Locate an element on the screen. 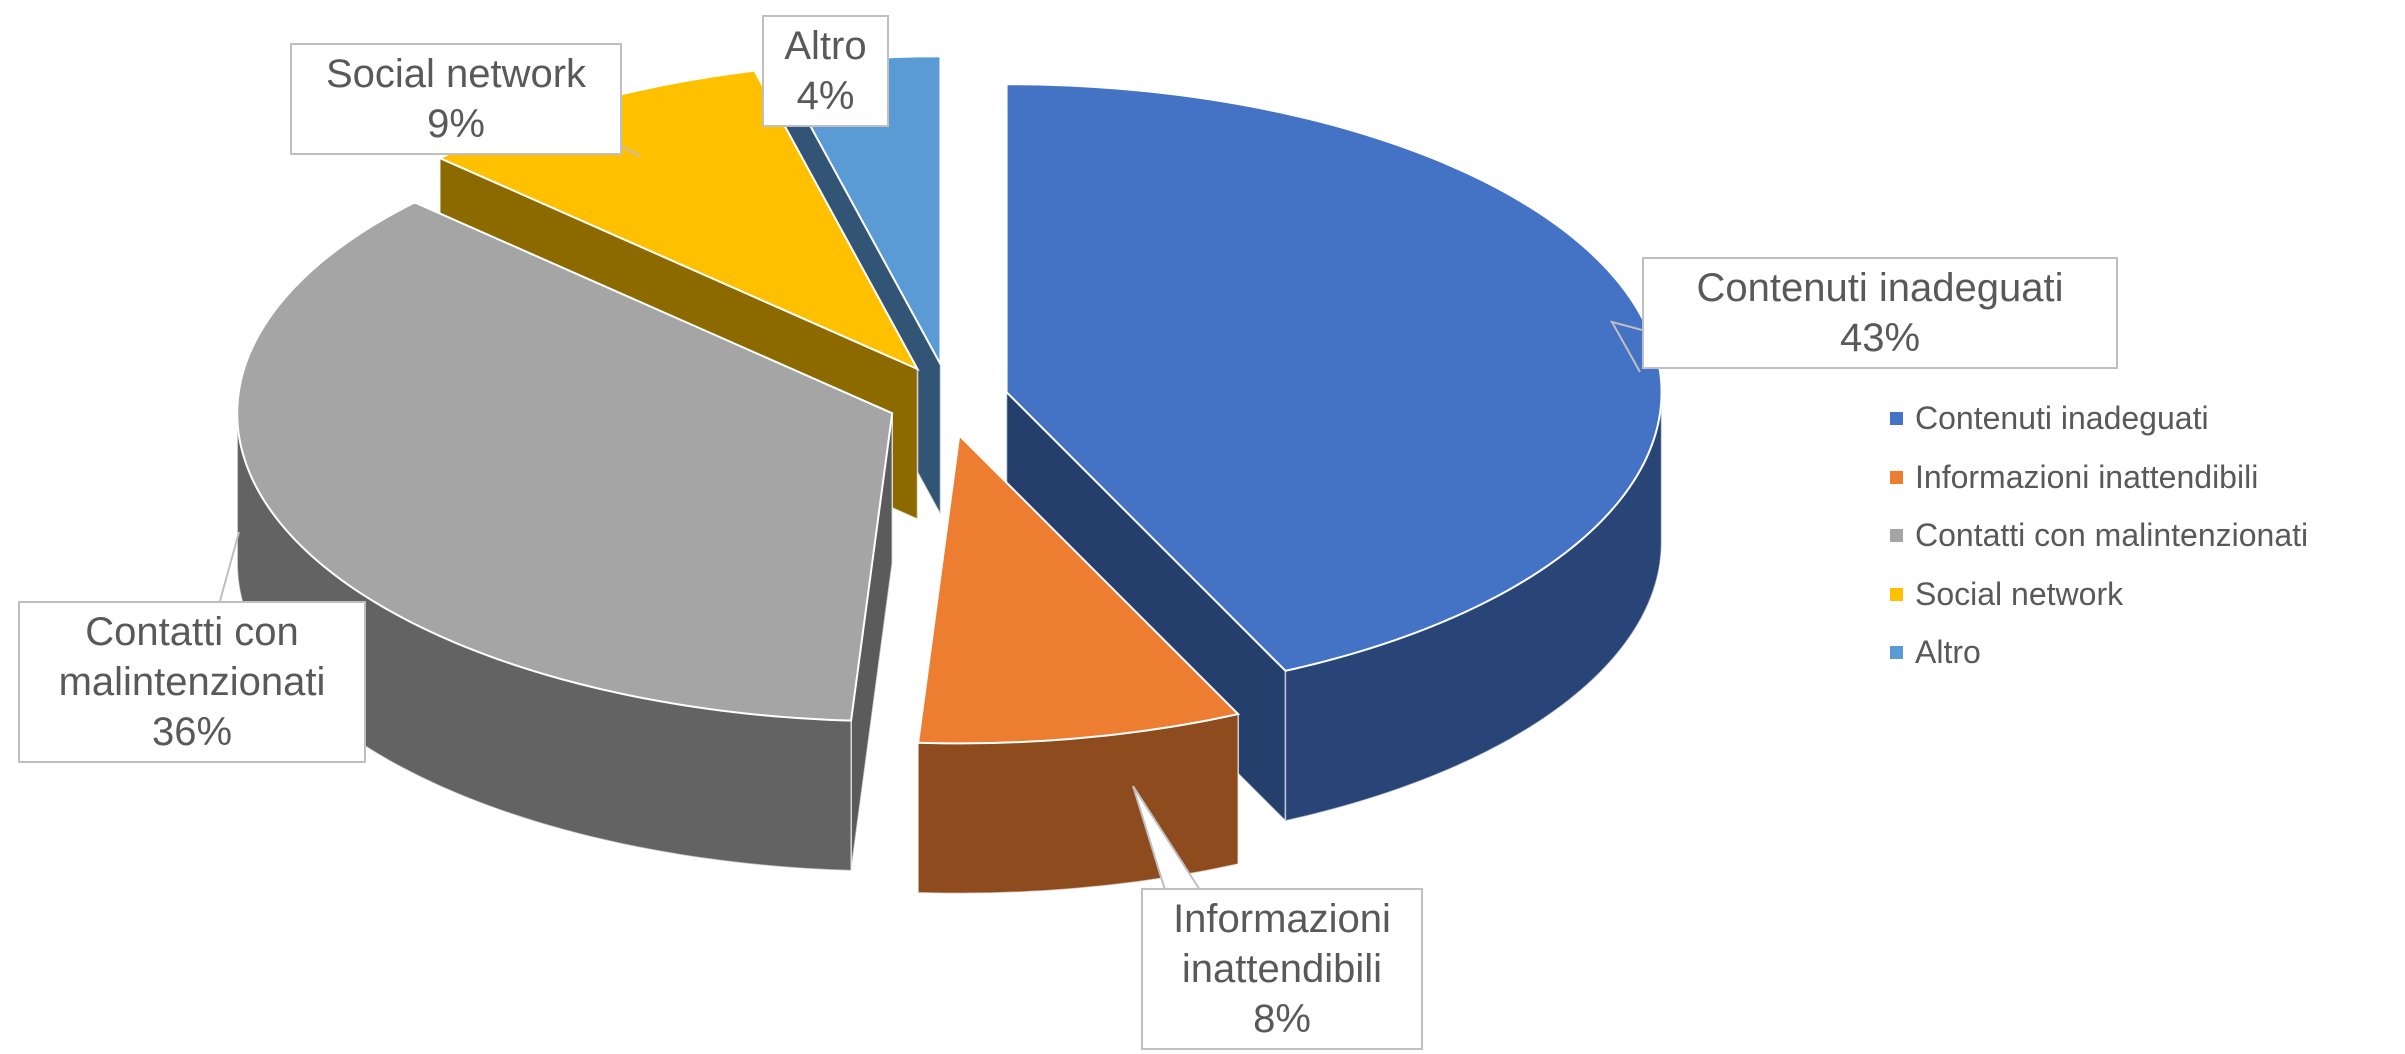  data-label-name: Altro is located at coordinates (825, 46).